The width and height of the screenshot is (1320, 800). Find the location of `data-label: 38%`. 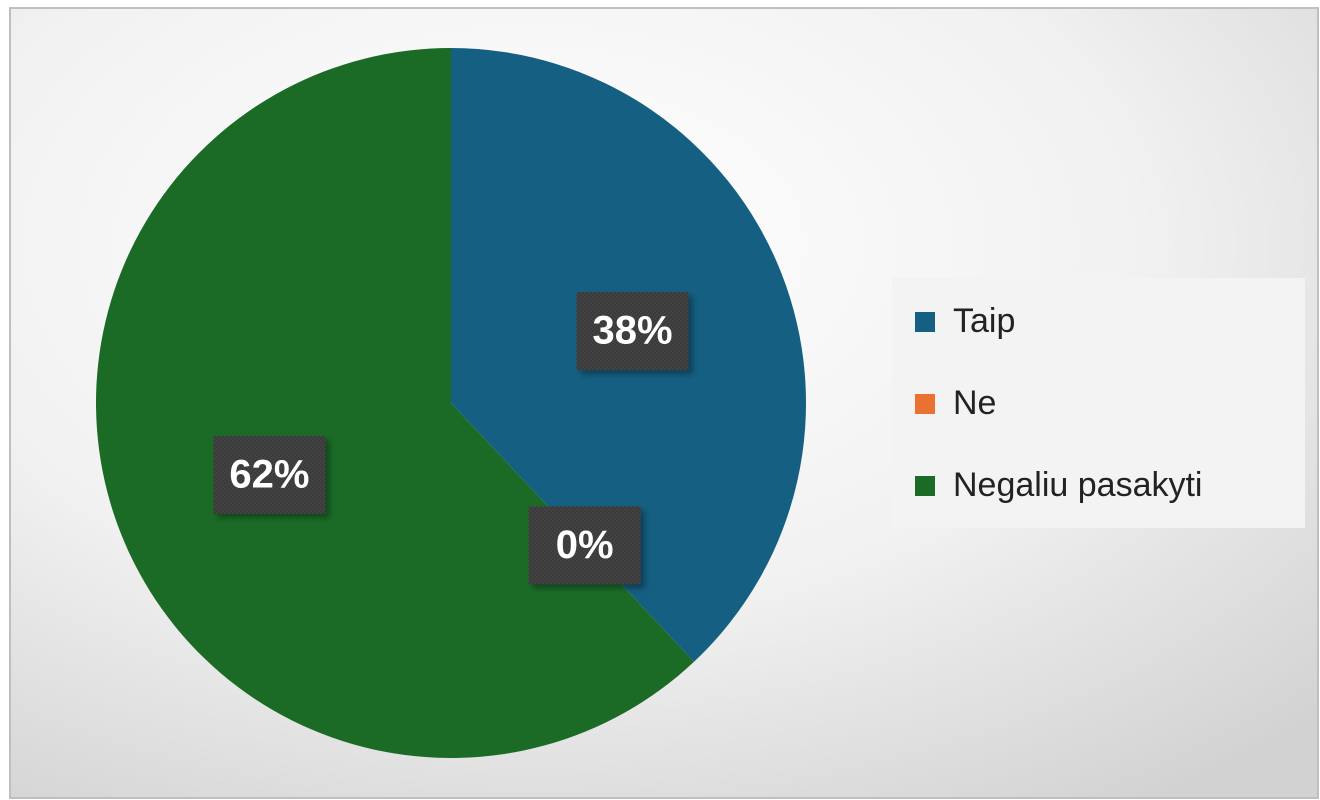

data-label: 38% is located at coordinates (633, 331).